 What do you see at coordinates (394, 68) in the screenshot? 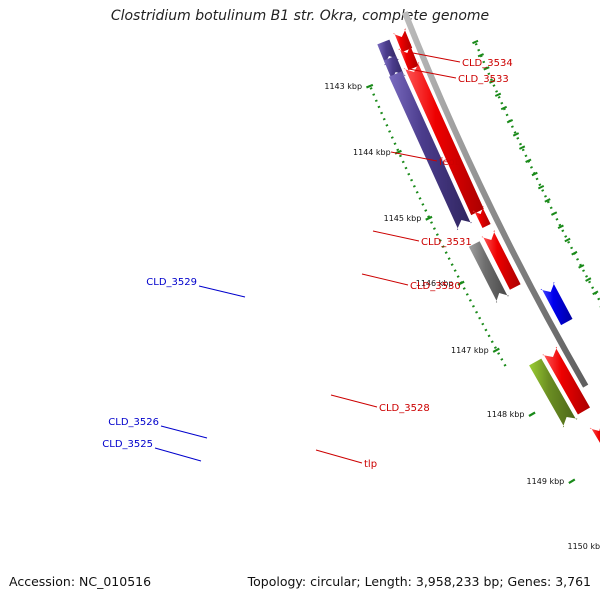
I see `gene-CLD_3533-cog` at bounding box center [394, 68].